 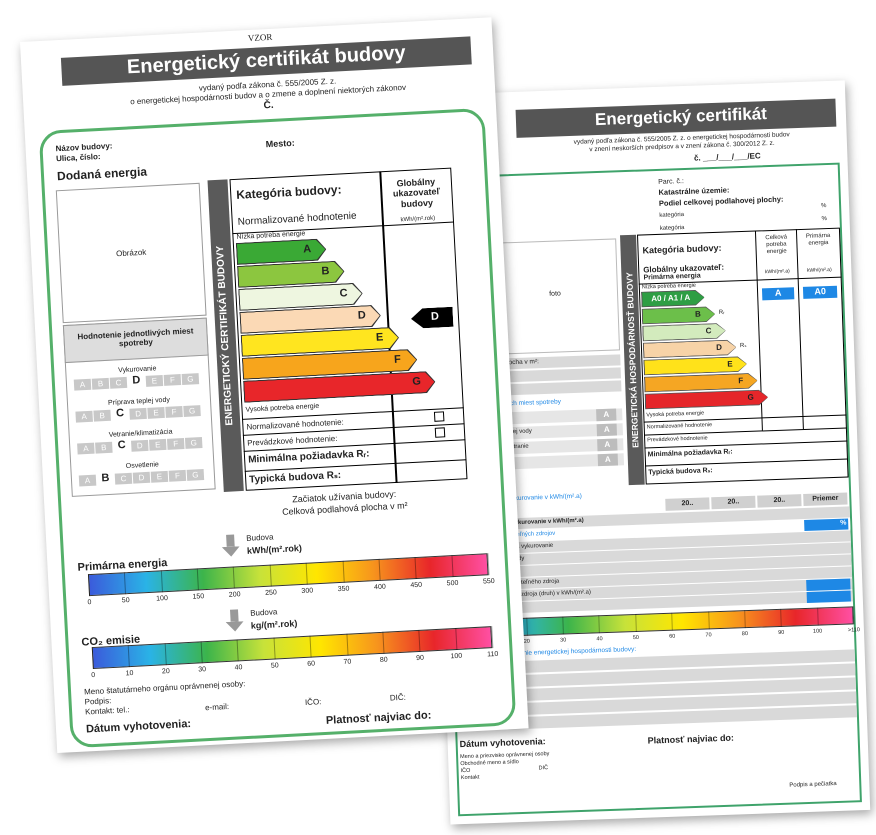 I want to click on class-letter: G, so click(x=417, y=381).